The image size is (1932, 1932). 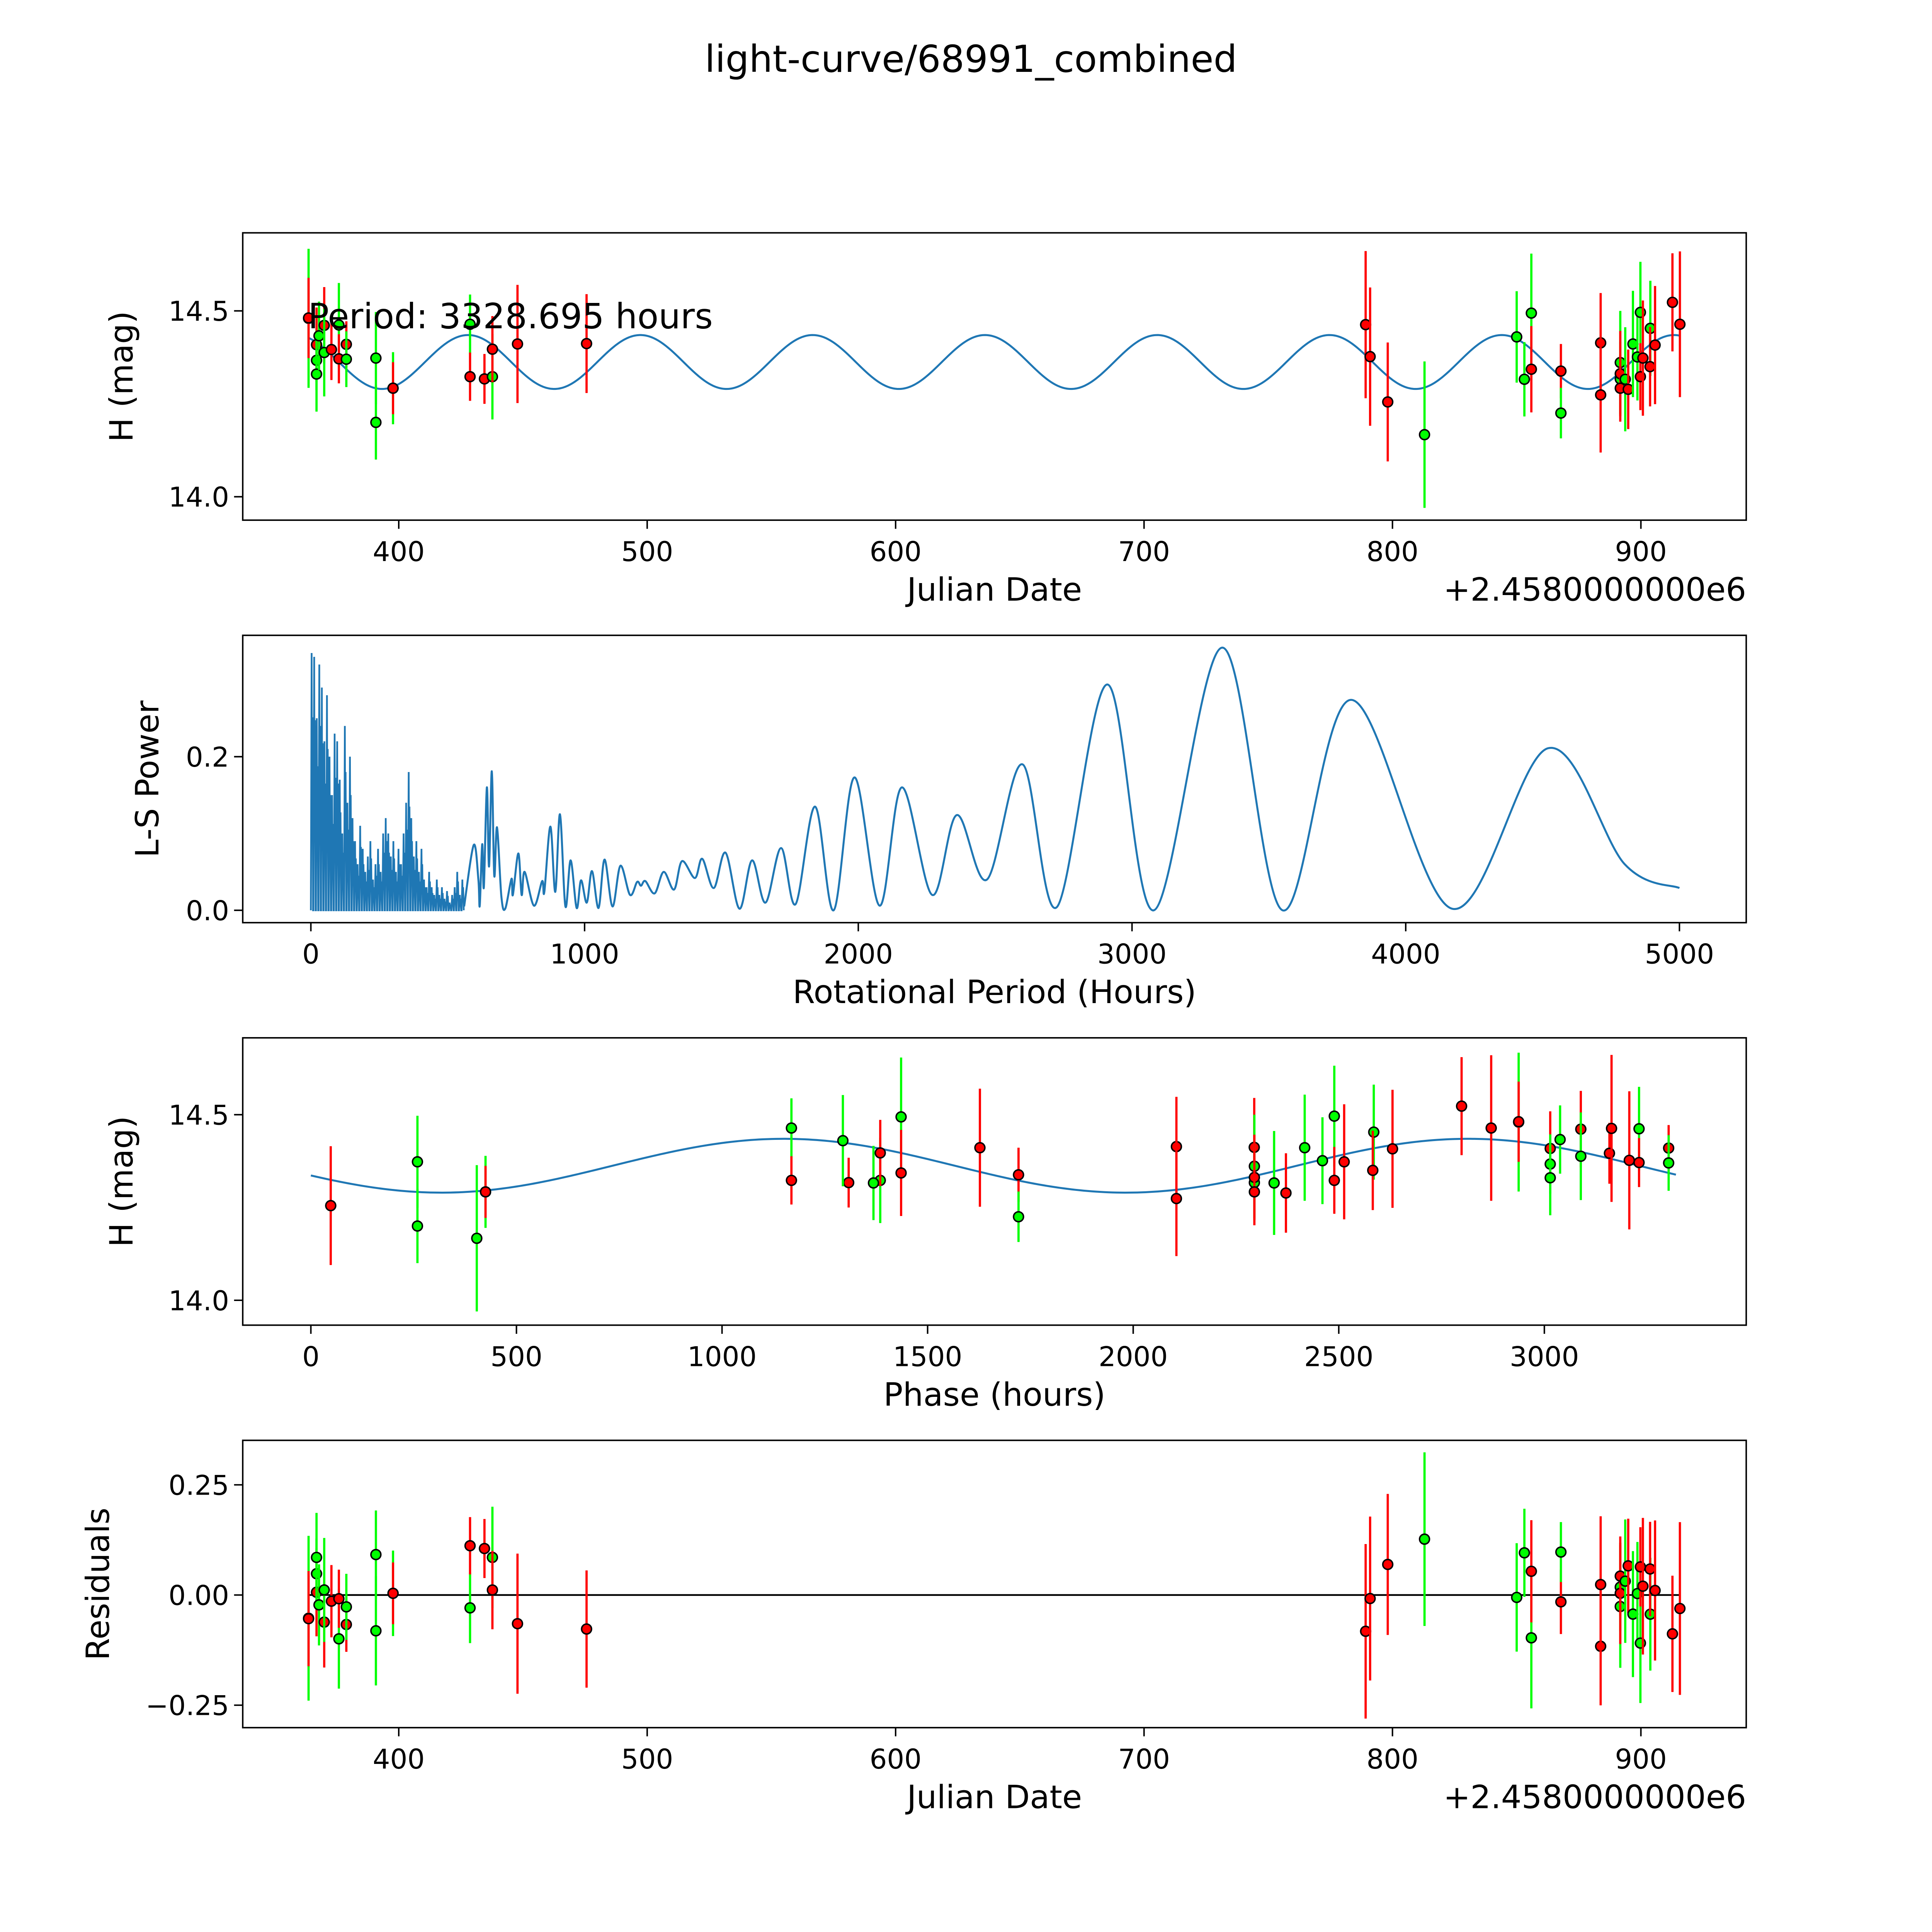 What do you see at coordinates (98, 1584) in the screenshot?
I see `y-axis-label: Residuals` at bounding box center [98, 1584].